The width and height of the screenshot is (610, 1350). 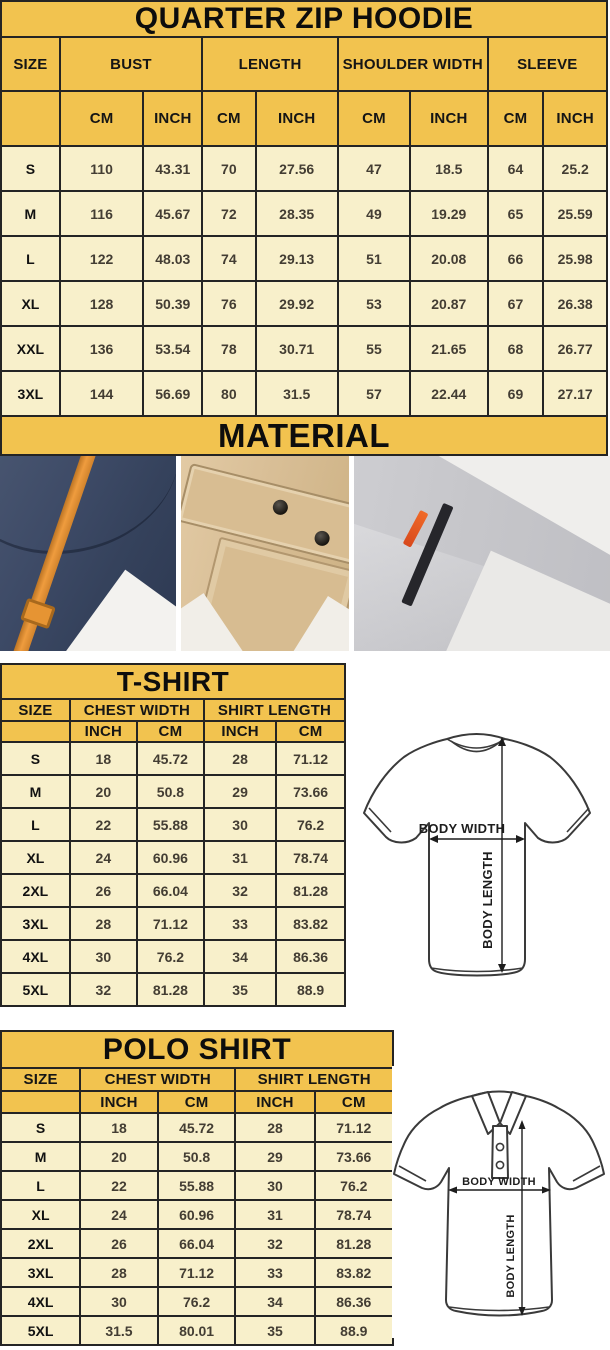 What do you see at coordinates (101, 393) in the screenshot?
I see `measurement-cell: 144` at bounding box center [101, 393].